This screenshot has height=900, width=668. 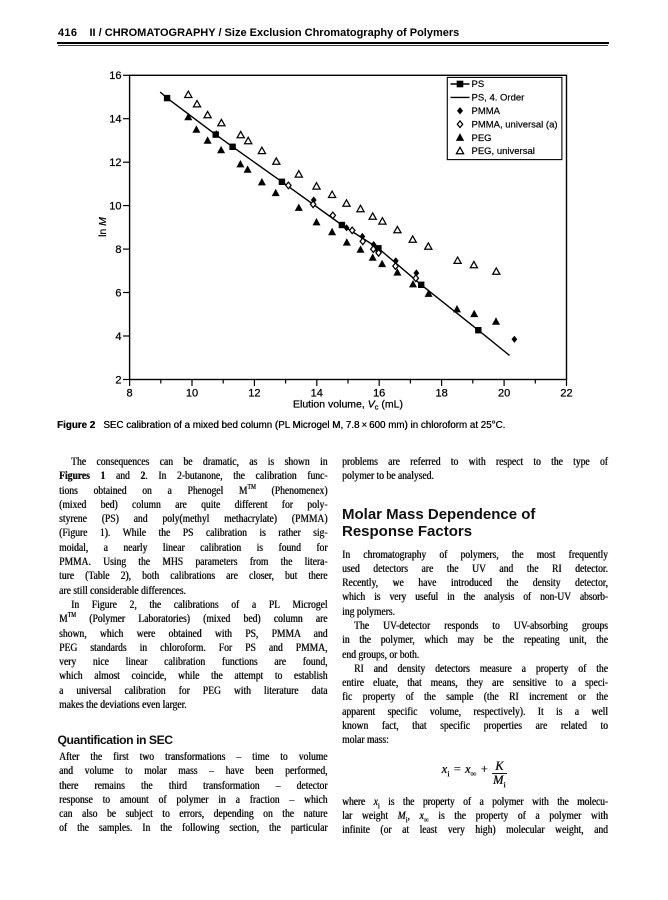 I want to click on svg-text: 4, so click(x=118, y=337).